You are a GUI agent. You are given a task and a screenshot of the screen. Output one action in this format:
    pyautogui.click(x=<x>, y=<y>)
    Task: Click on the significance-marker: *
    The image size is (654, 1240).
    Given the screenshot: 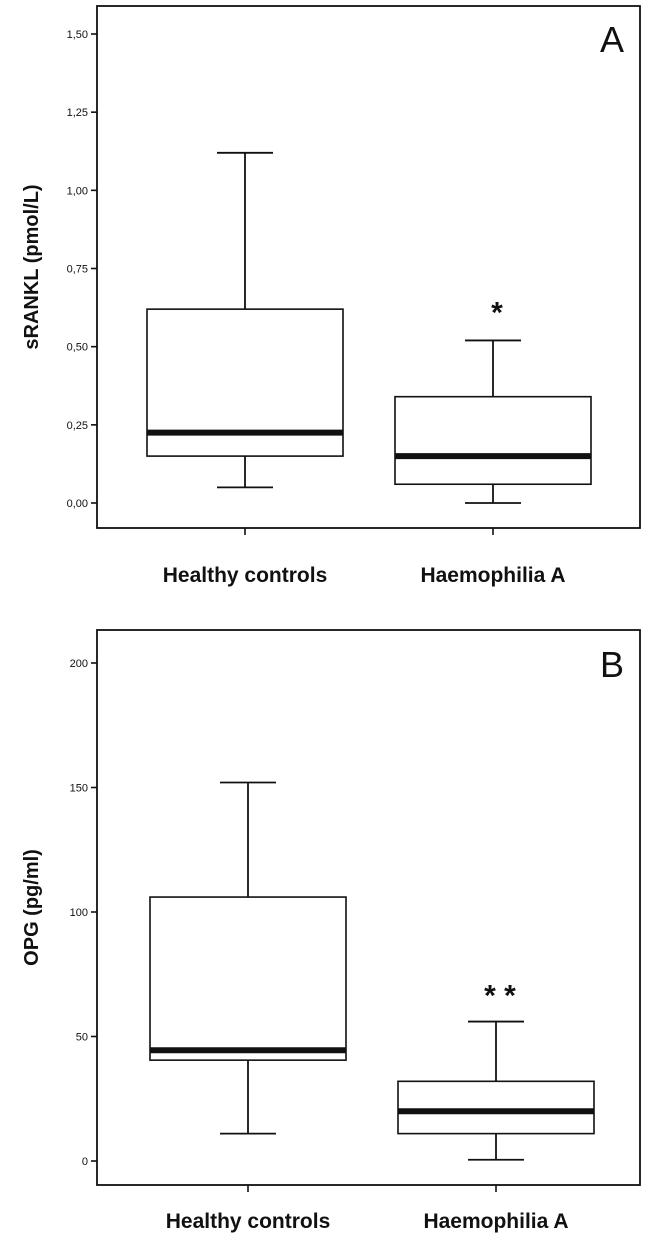 What is the action you would take?
    pyautogui.click(x=497, y=312)
    